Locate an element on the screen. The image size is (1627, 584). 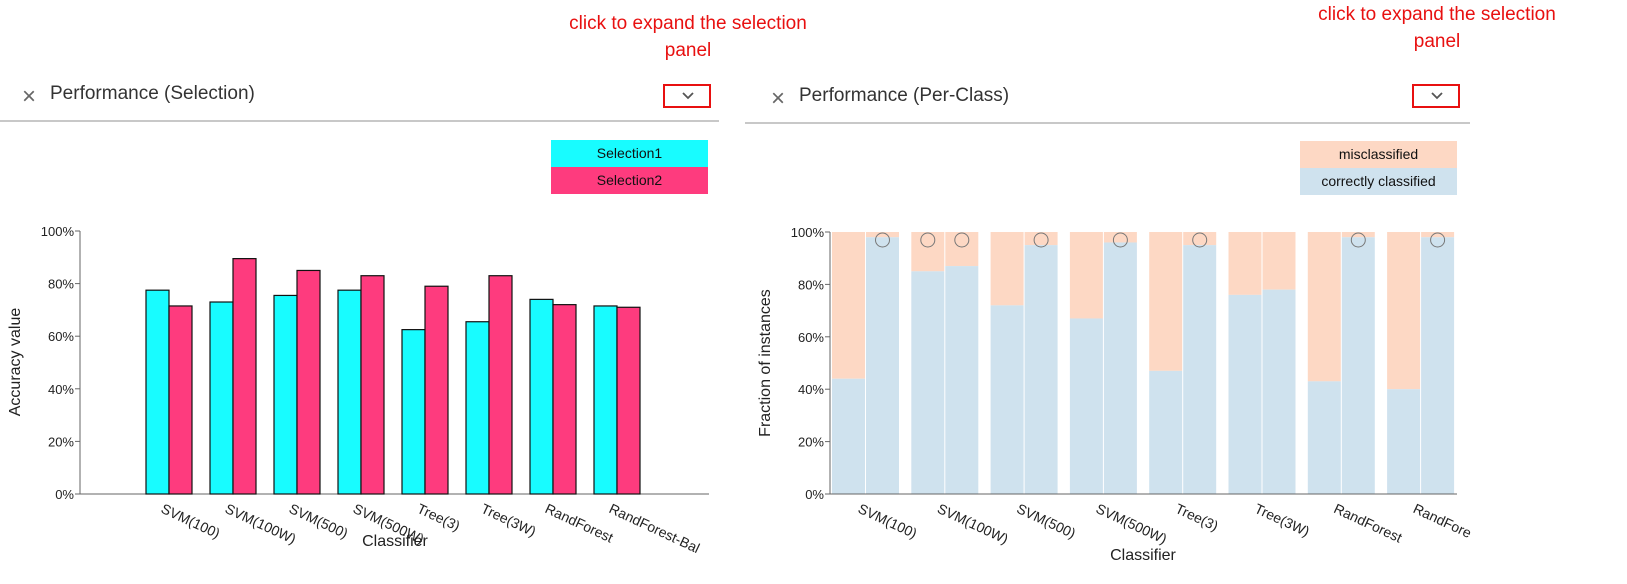
chart1-legend: Selection1 Selection2 is located at coordinates (629, 167).